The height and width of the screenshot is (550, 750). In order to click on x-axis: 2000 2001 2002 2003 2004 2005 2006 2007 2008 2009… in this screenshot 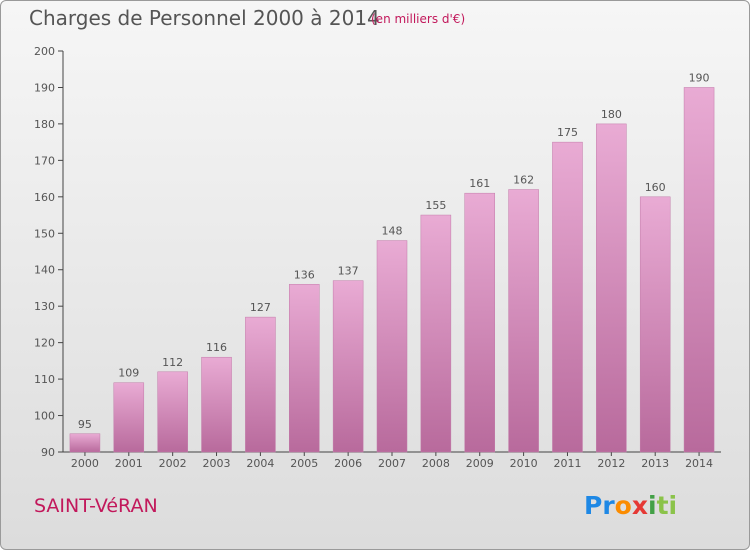, I will do `click(392, 460)`.